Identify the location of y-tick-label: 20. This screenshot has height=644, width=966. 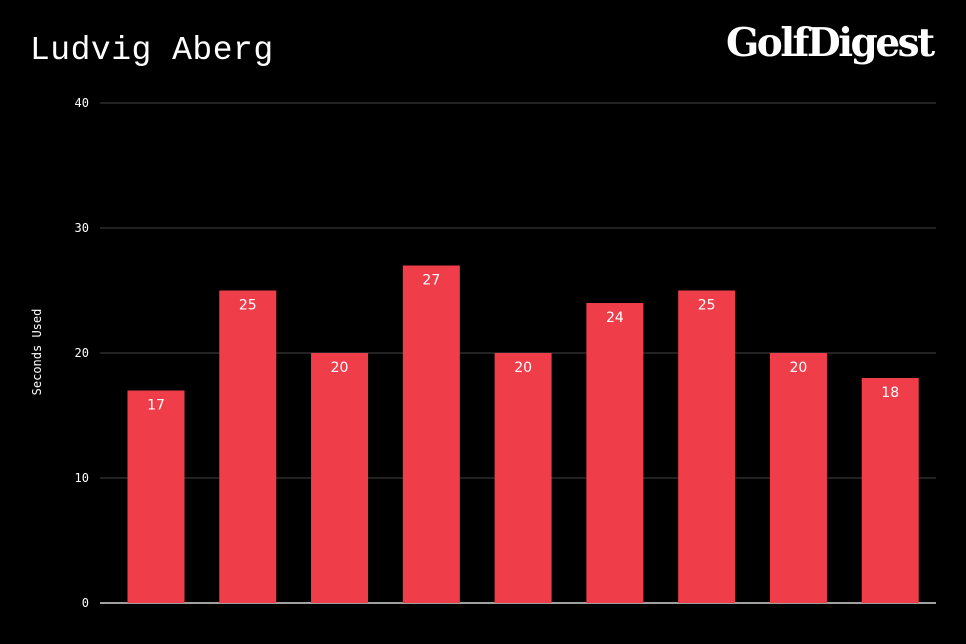
(82, 353).